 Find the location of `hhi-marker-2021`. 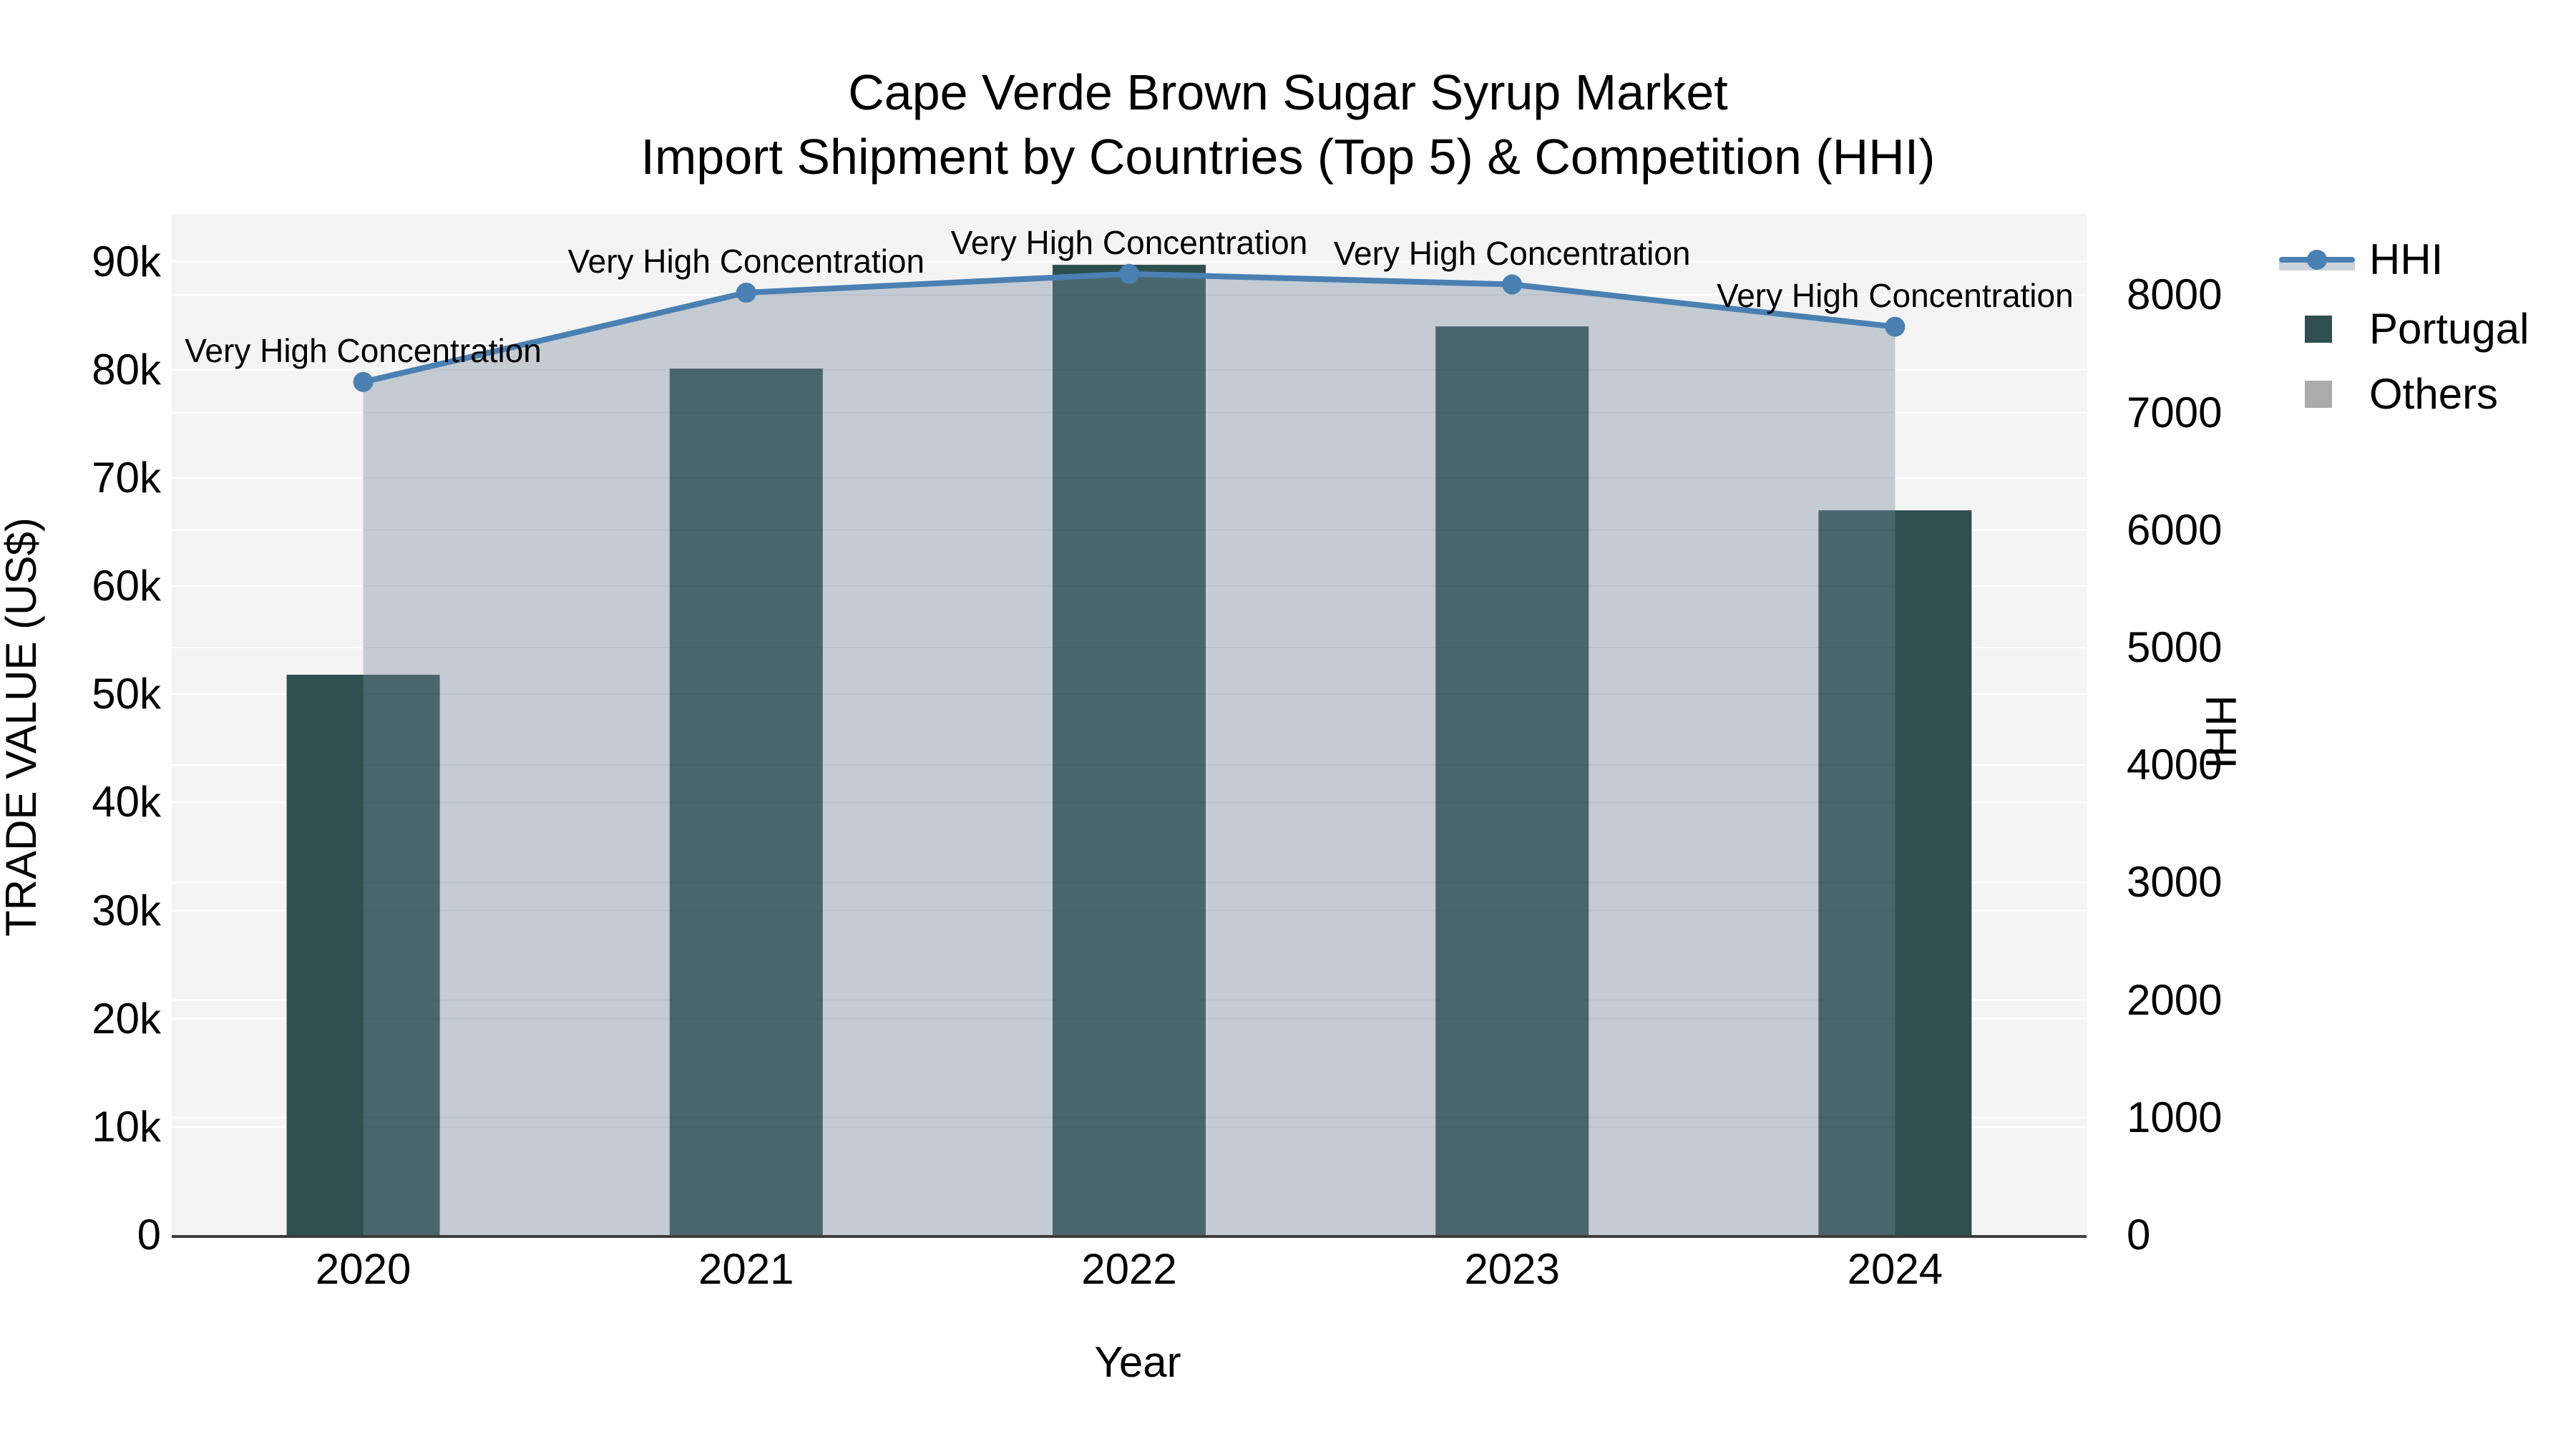

hhi-marker-2021 is located at coordinates (746, 293).